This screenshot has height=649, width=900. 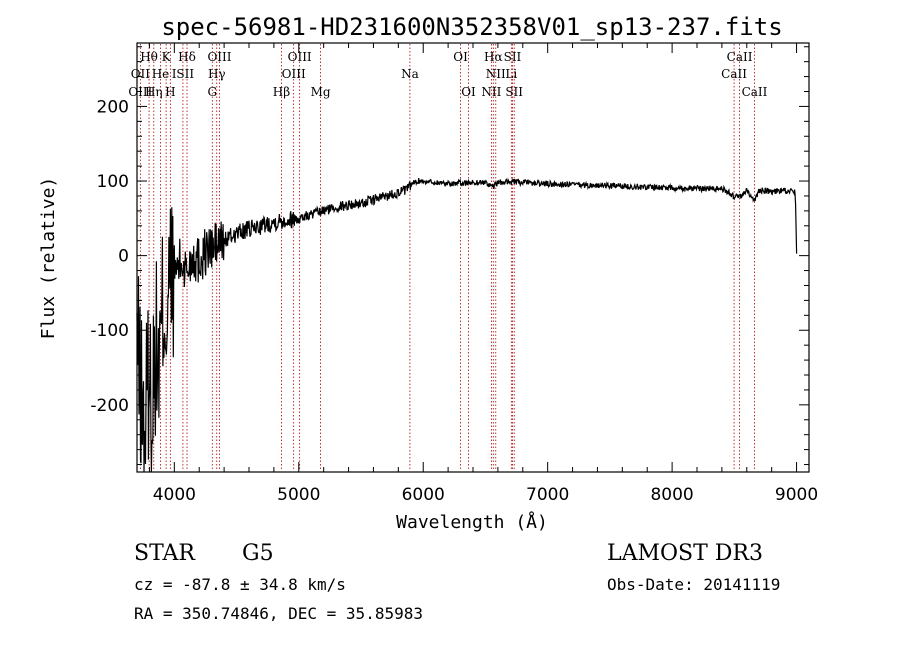 What do you see at coordinates (170, 92) in the screenshot?
I see `spectral-line-label: H` at bounding box center [170, 92].